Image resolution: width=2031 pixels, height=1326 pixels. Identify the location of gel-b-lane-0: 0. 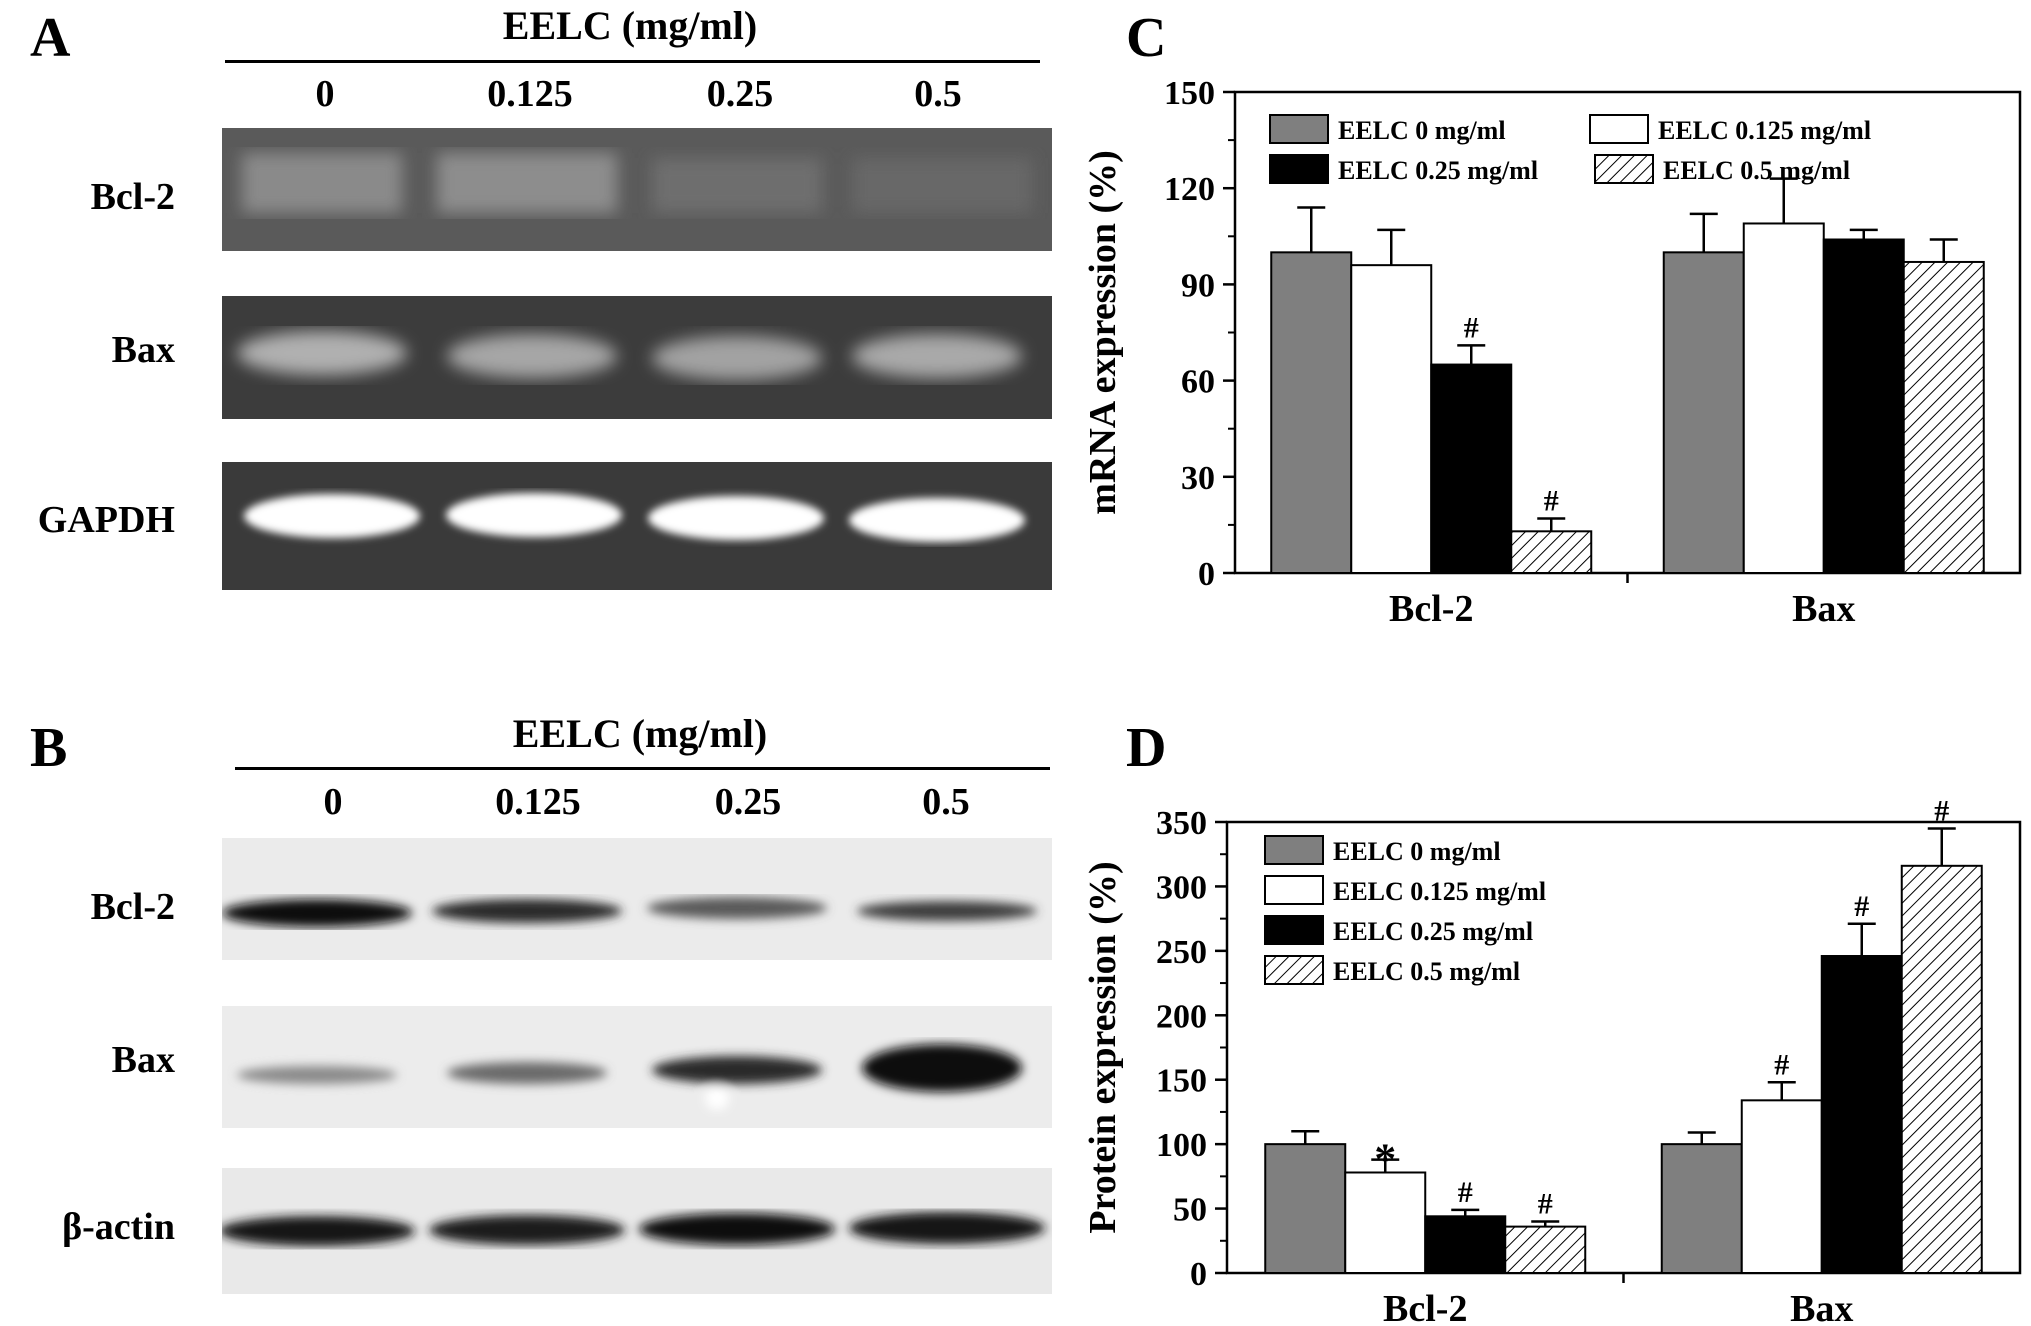
(333, 802).